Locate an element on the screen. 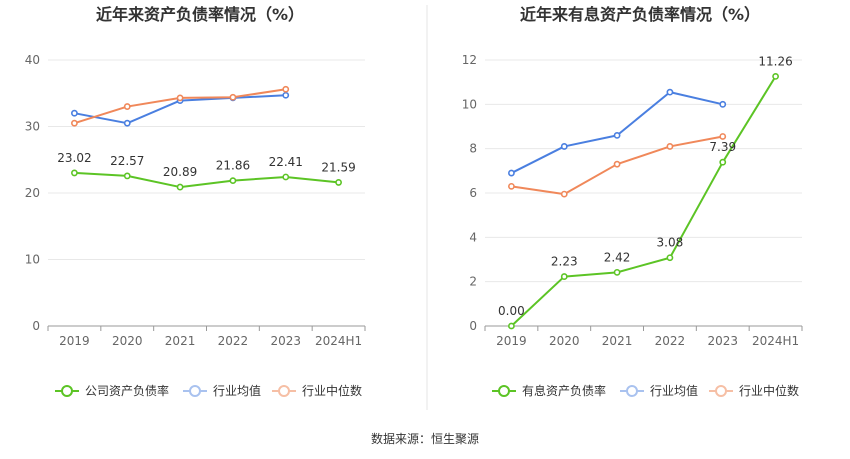  data-label: 21.86 is located at coordinates (233, 166).